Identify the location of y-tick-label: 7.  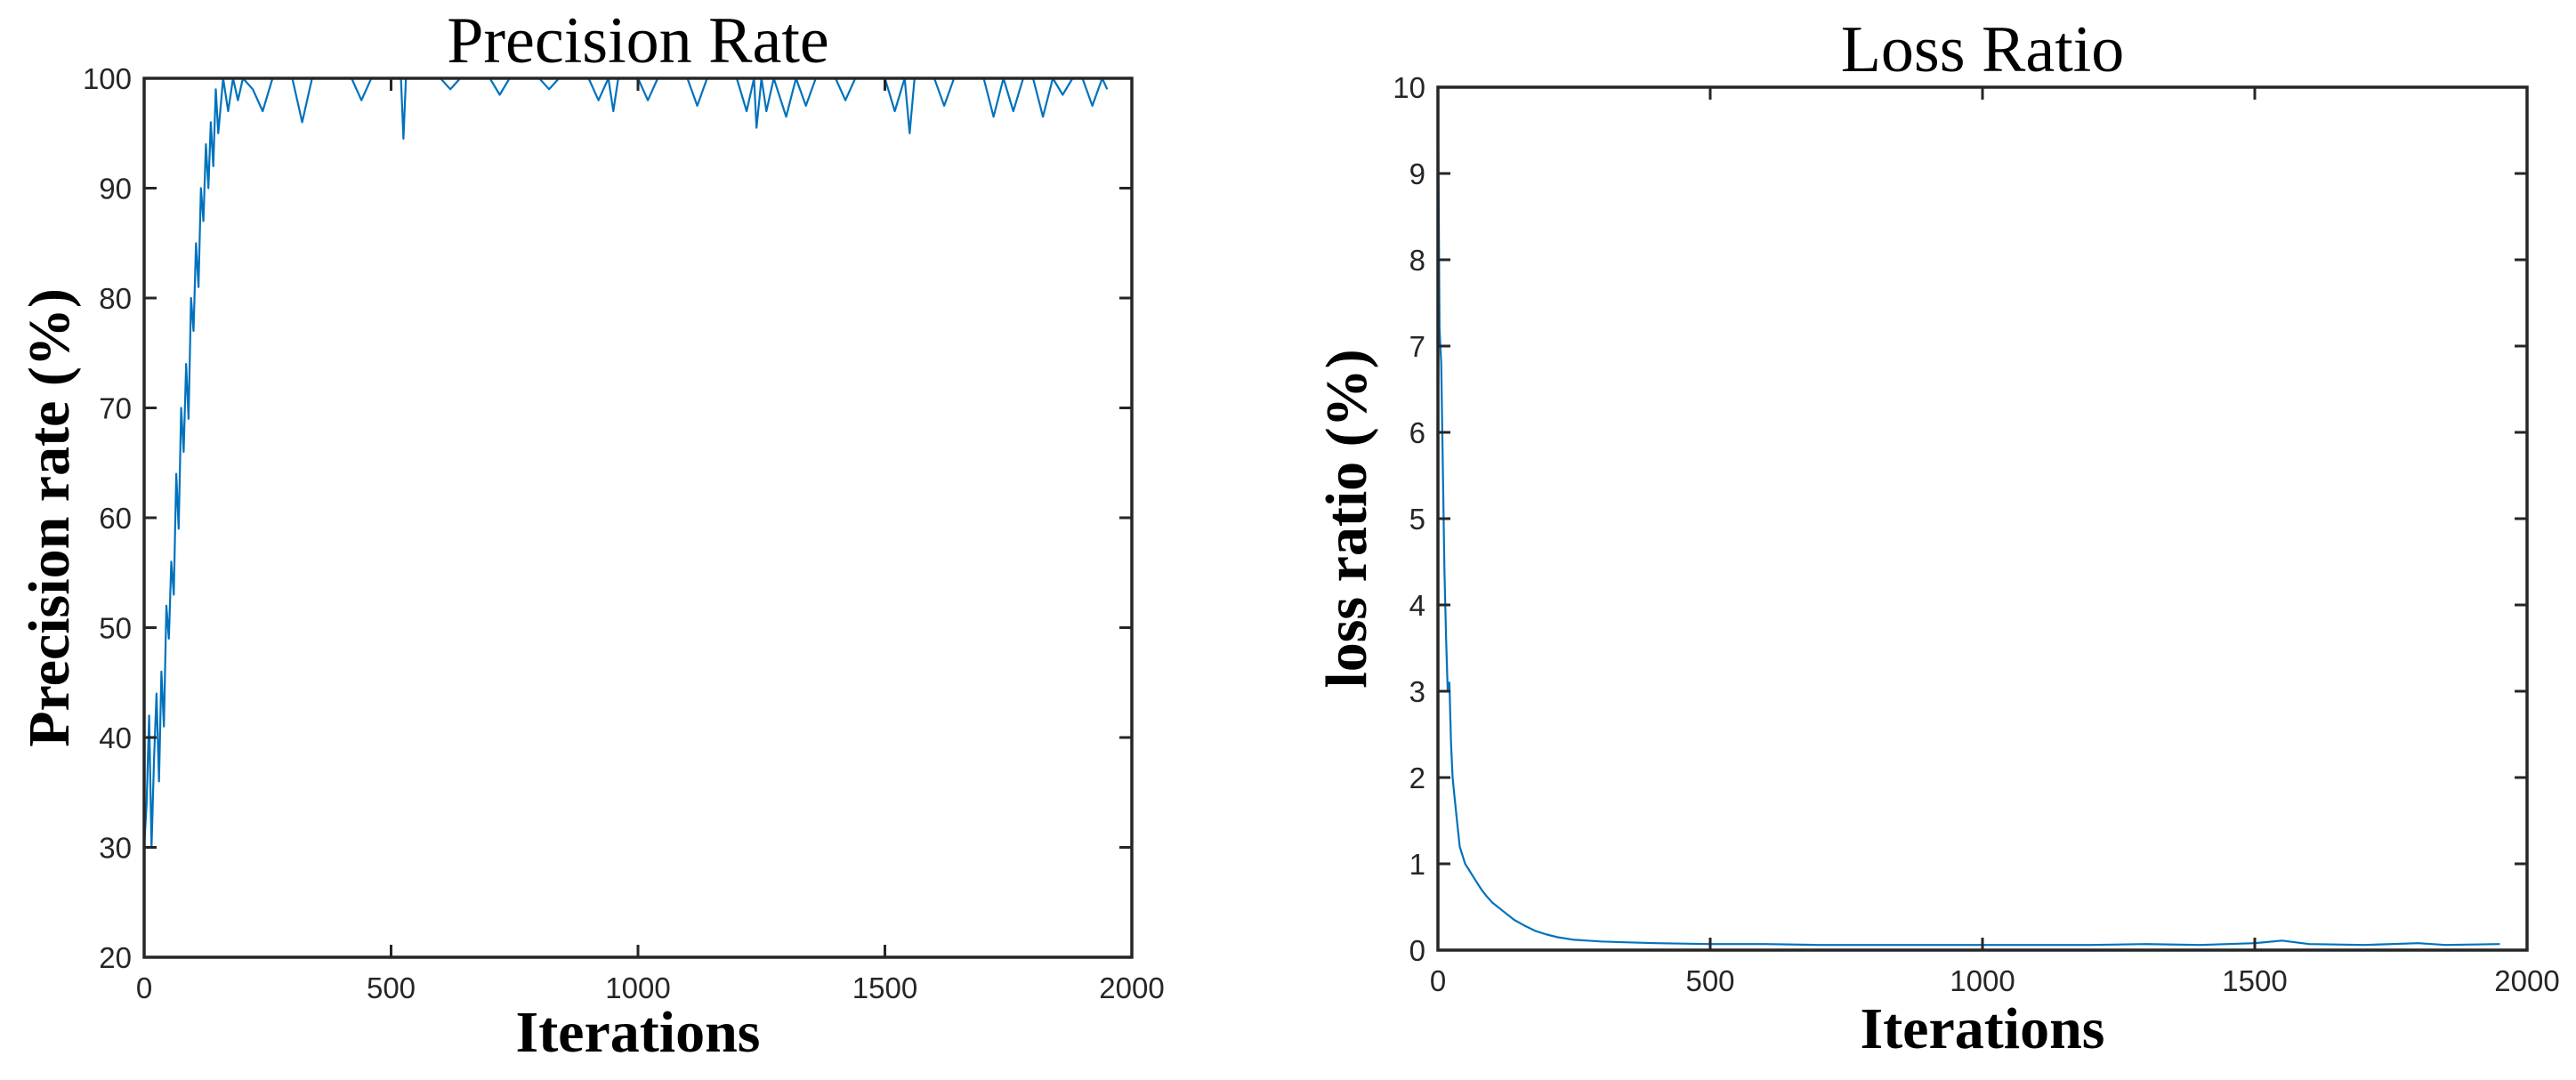
(1417, 346).